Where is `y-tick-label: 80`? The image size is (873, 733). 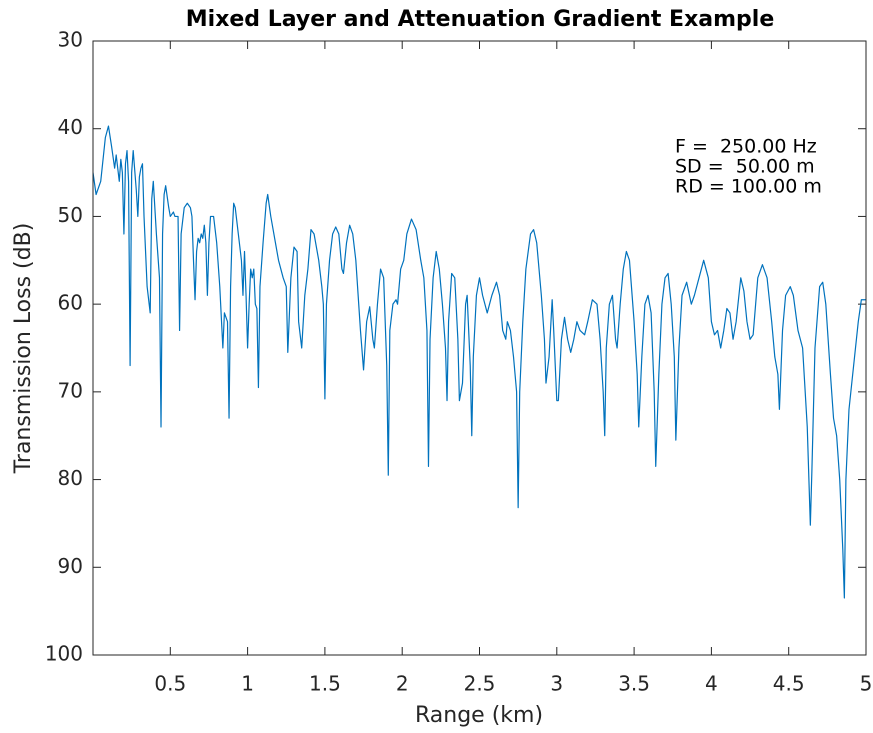 y-tick-label: 80 is located at coordinates (70, 478).